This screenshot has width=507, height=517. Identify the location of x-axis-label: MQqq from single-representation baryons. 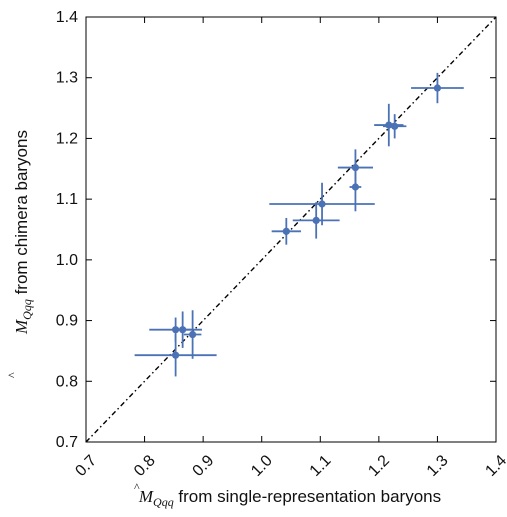
(289, 498).